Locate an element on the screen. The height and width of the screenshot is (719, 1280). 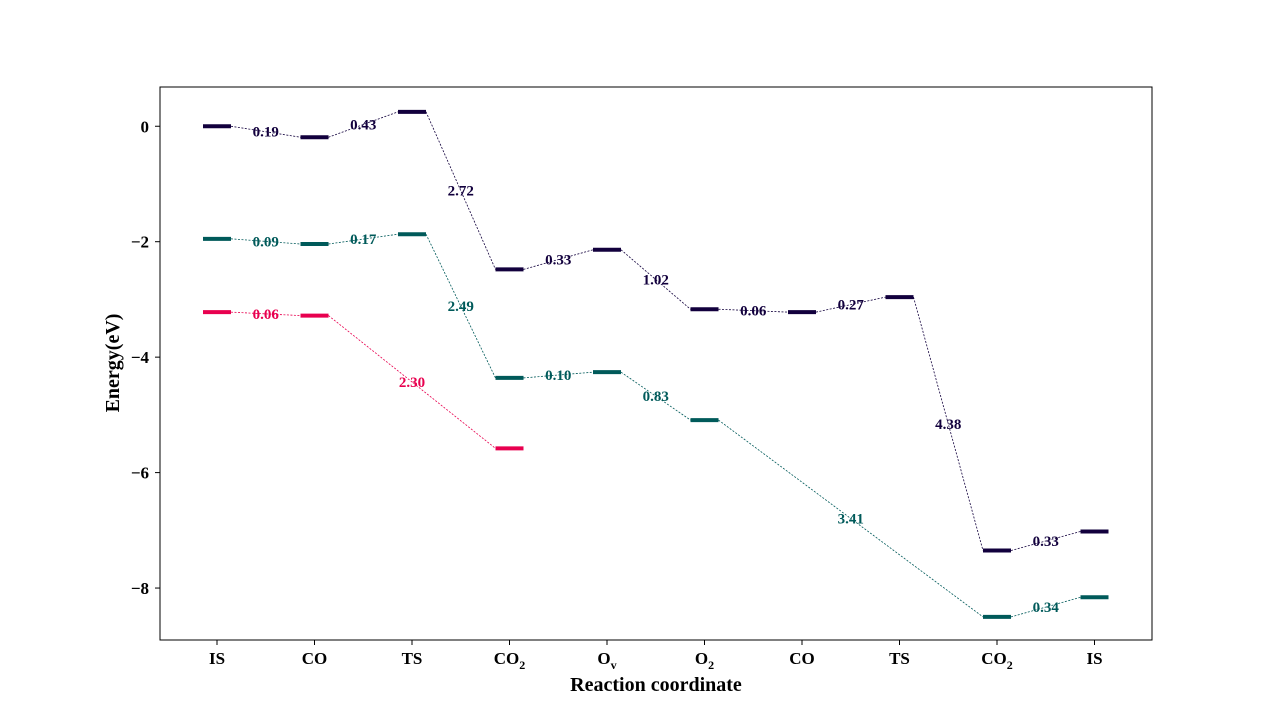
step-energy-label: 0.34 is located at coordinates (1046, 608).